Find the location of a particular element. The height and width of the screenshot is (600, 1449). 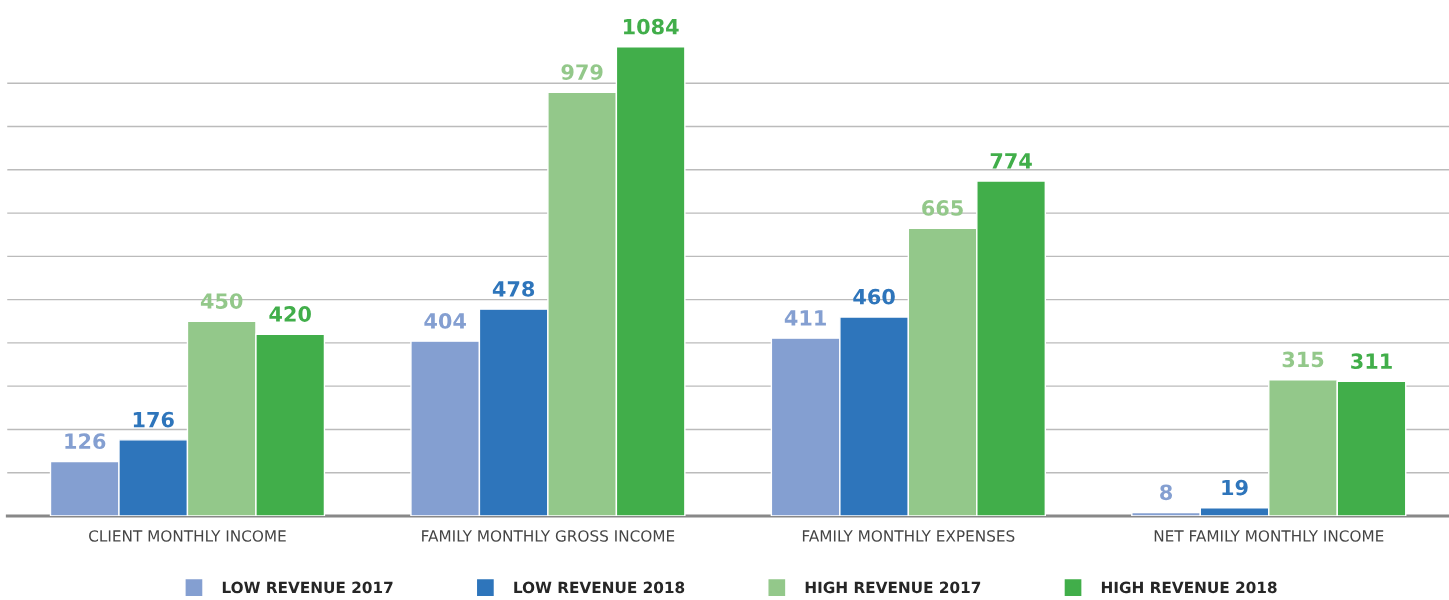

data-label: 665 is located at coordinates (942, 208).